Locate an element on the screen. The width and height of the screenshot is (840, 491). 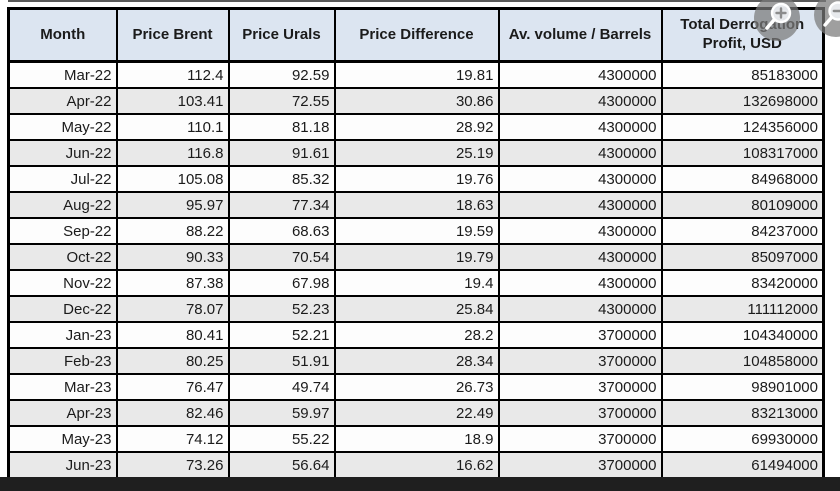
cell-total-profit: 69930000 is located at coordinates (742, 439).